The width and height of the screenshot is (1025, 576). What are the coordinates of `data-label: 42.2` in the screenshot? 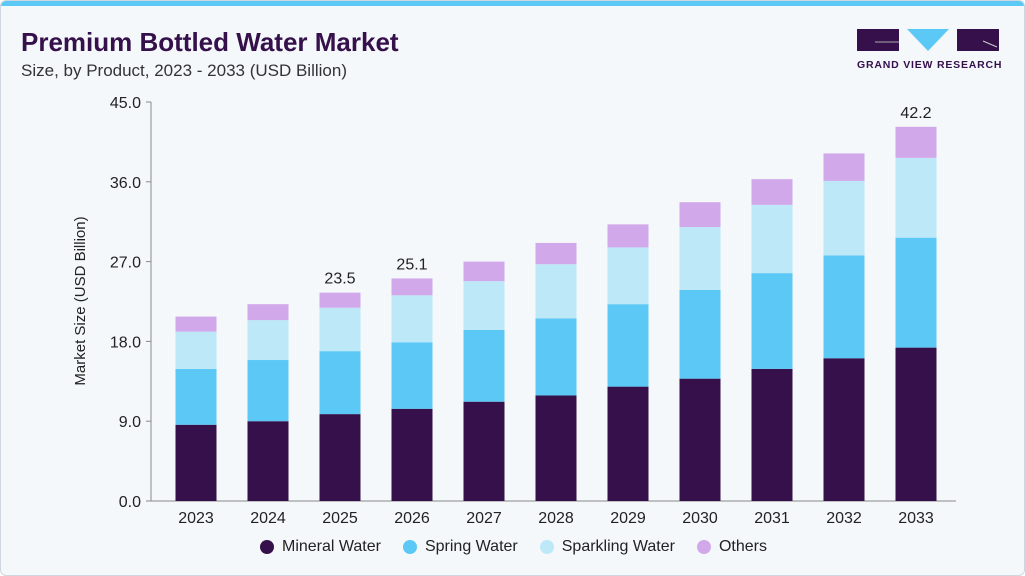 It's located at (915, 113).